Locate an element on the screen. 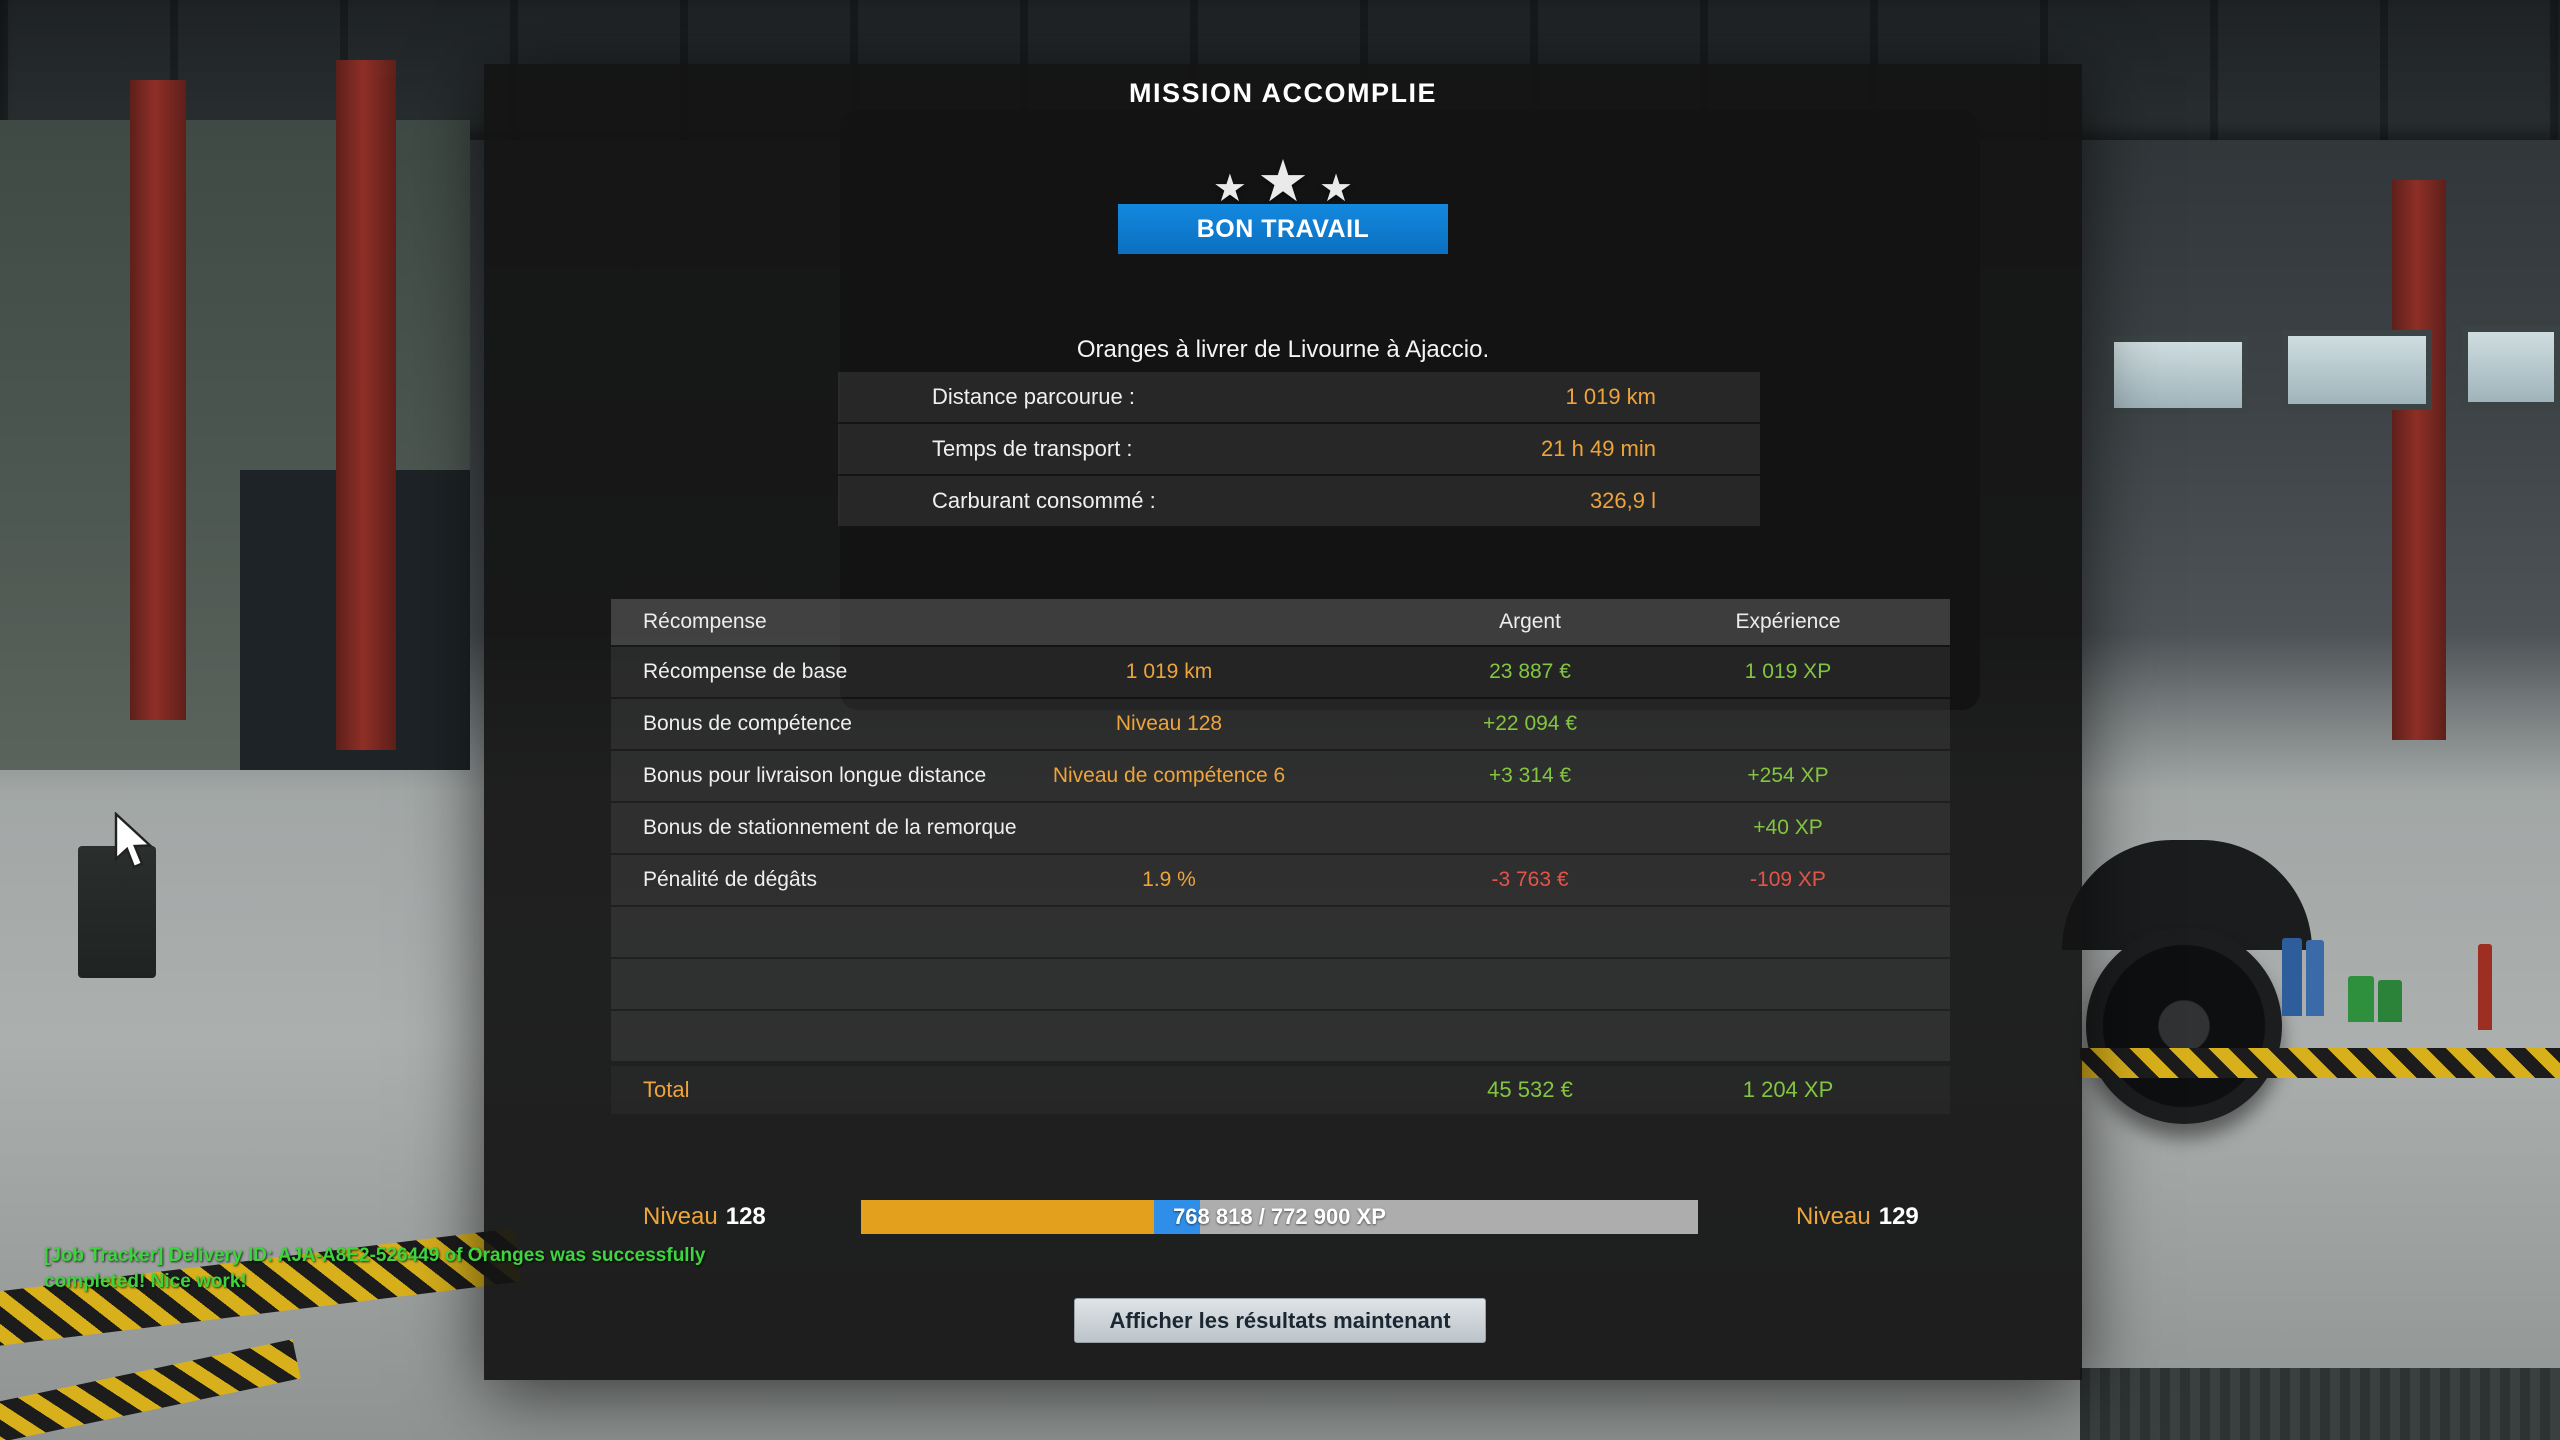 The height and width of the screenshot is (1440, 2560). hazard-stripe is located at coordinates (2320, 1063).